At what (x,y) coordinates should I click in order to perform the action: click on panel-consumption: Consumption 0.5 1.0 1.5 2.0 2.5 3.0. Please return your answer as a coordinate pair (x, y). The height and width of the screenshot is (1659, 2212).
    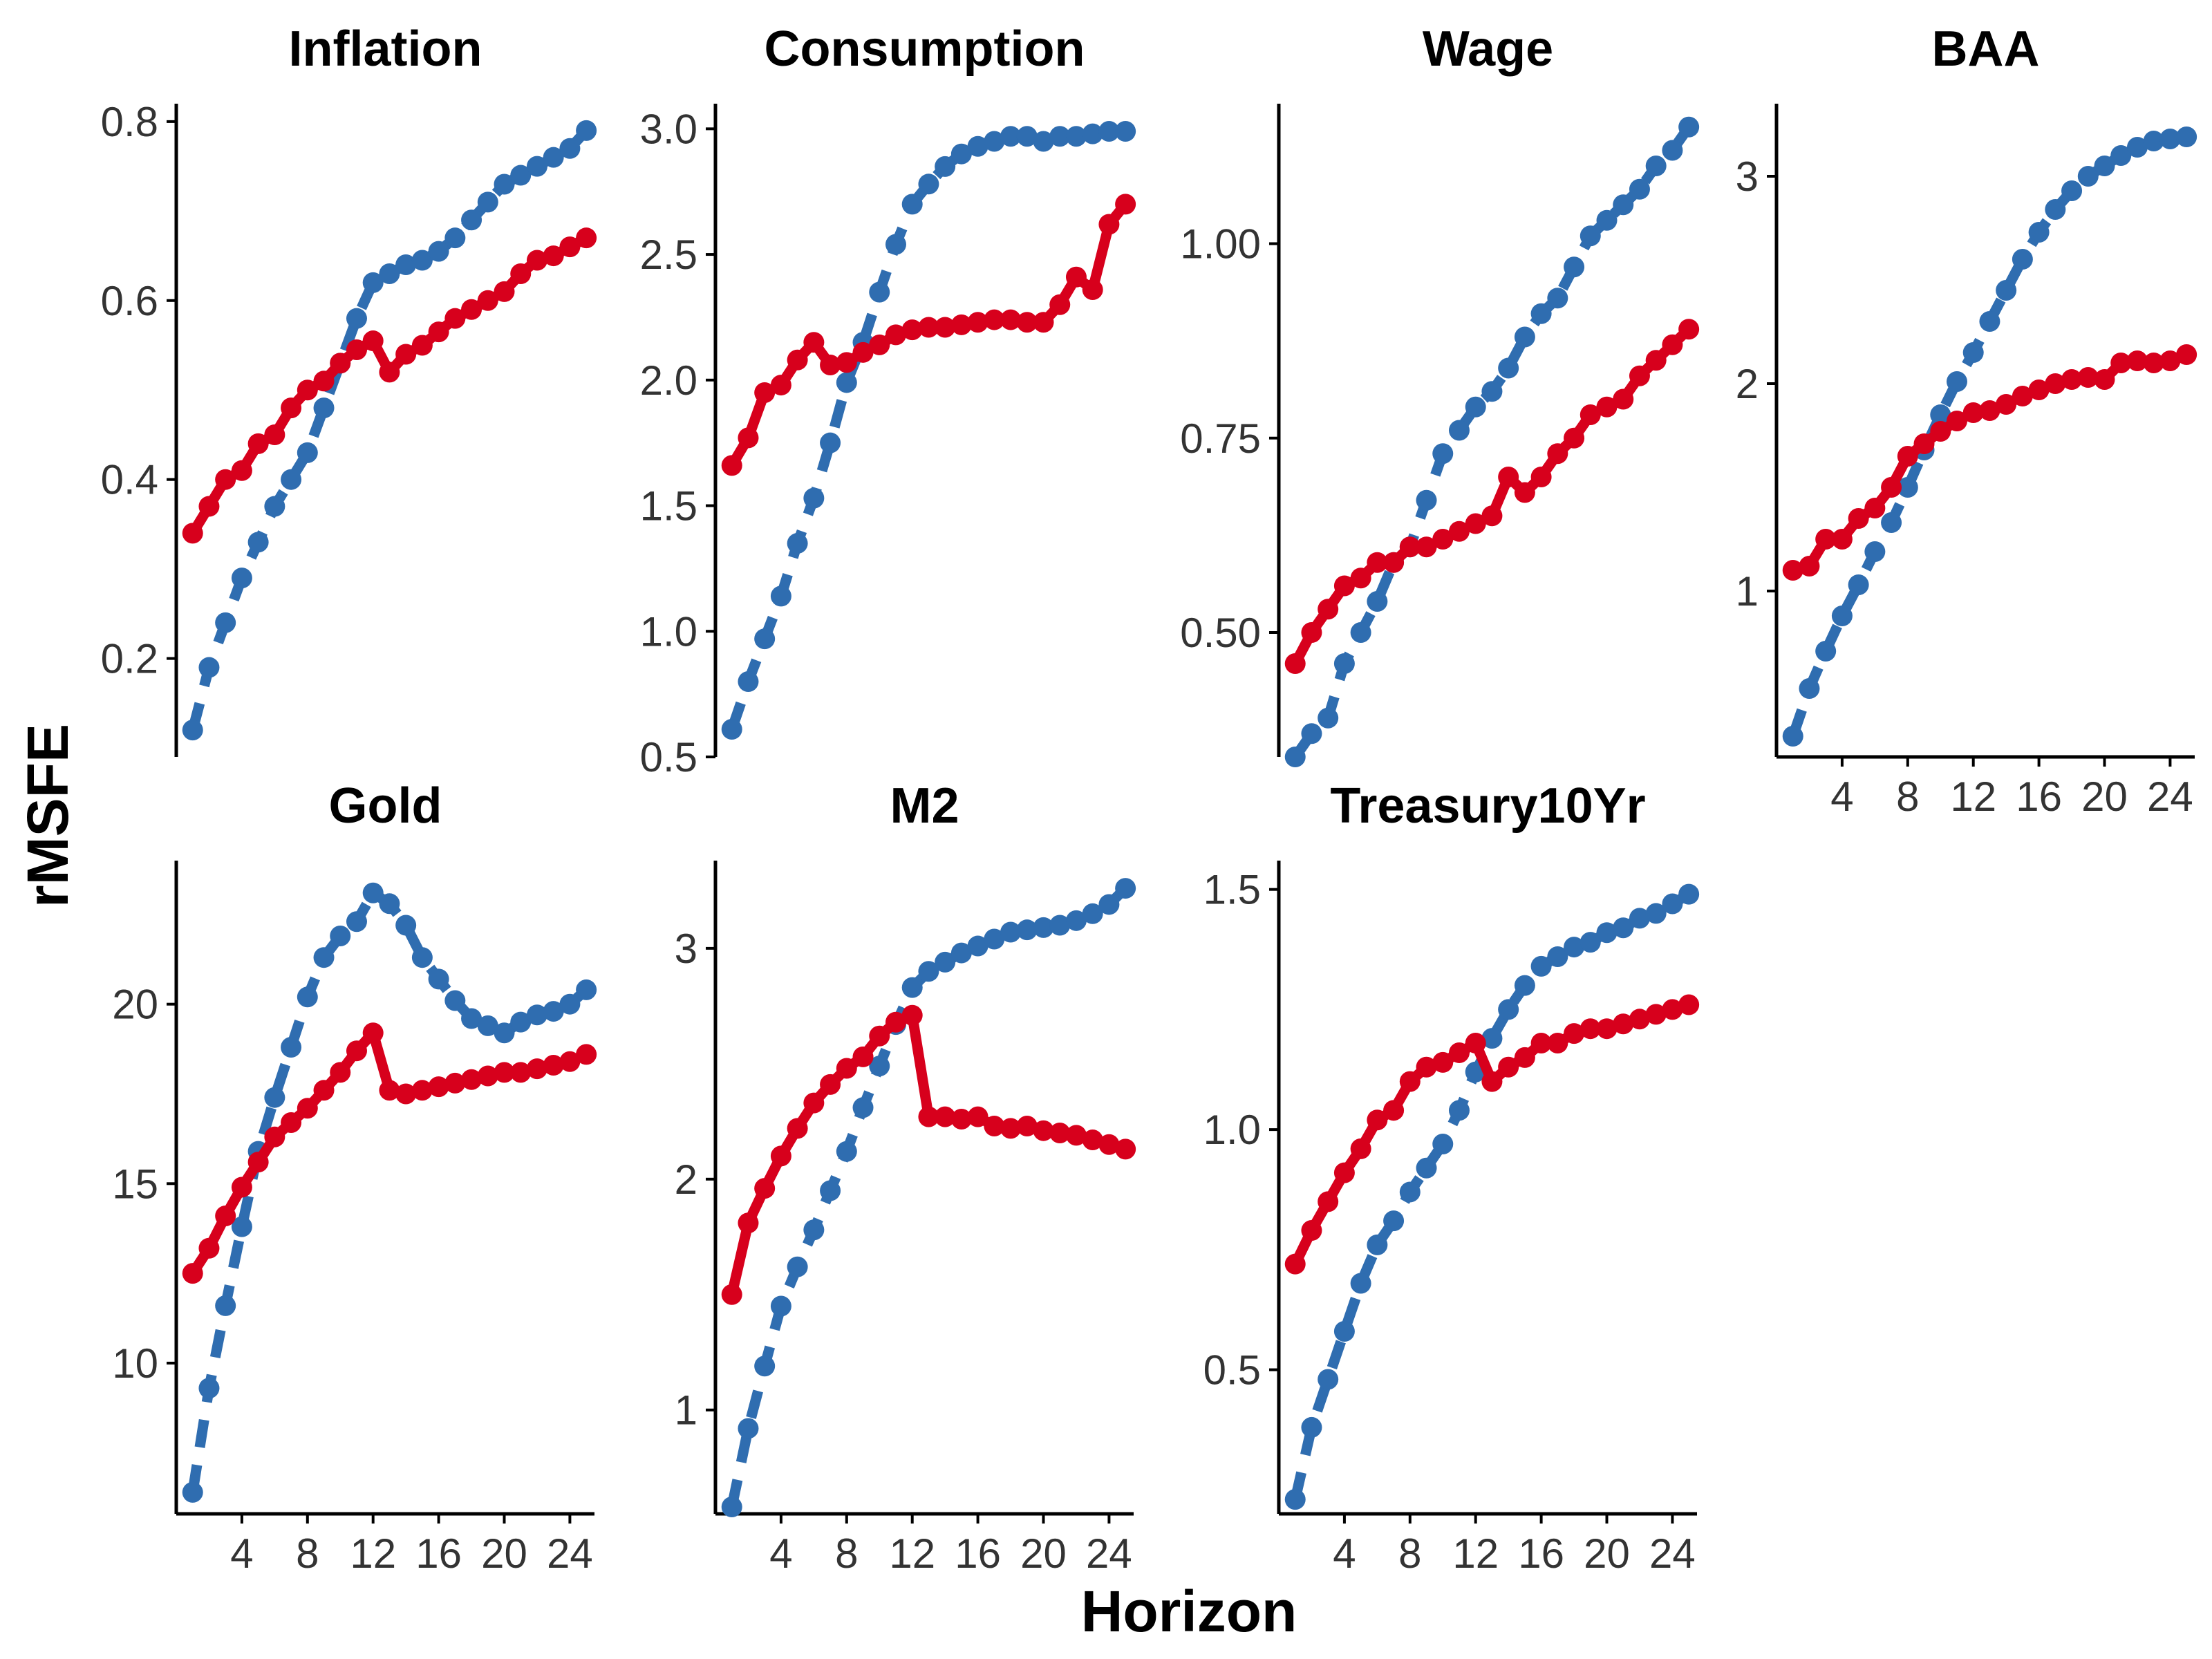
    Looking at the image, I should click on (888, 400).